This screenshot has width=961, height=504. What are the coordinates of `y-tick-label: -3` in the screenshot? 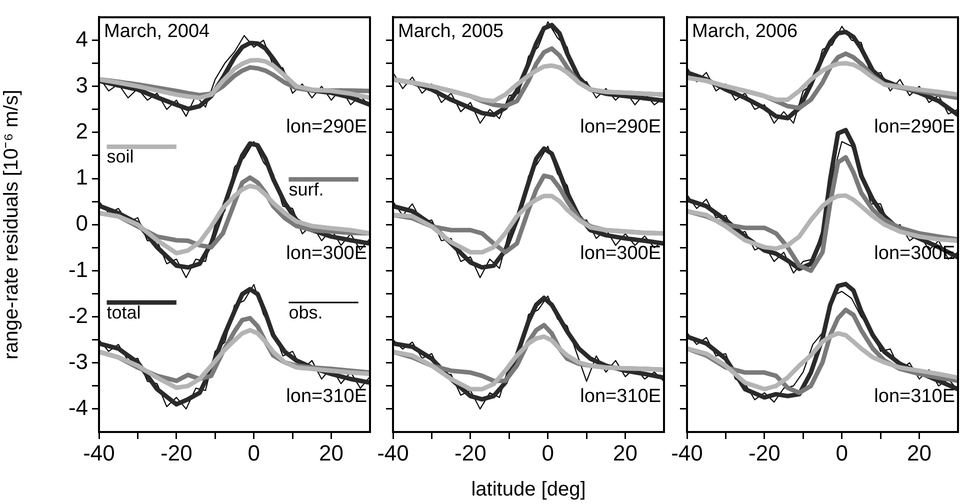 It's located at (78, 361).